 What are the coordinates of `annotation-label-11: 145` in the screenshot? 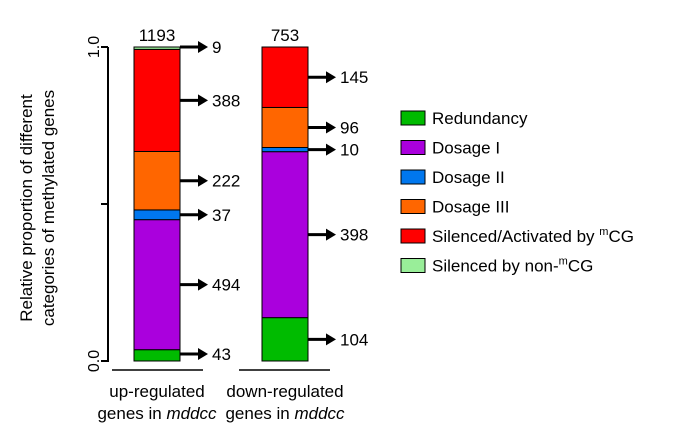 It's located at (354, 77).